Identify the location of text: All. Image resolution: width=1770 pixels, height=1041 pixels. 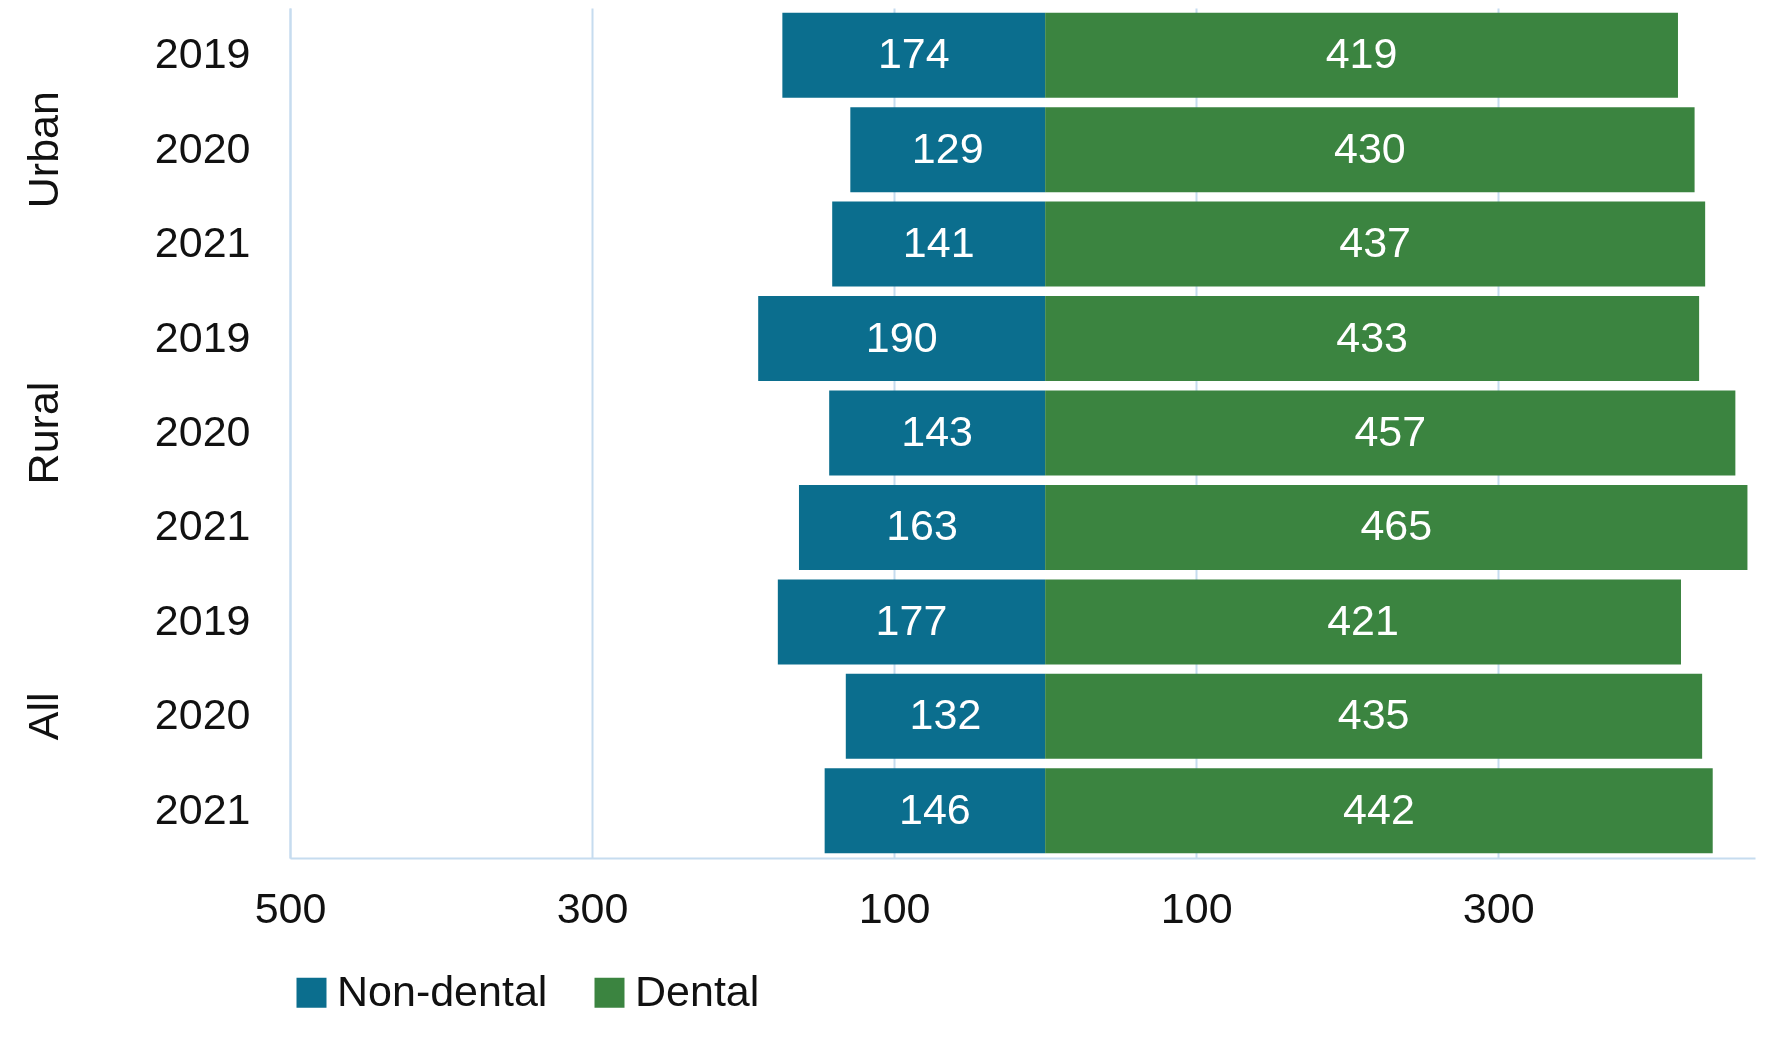
(43, 716).